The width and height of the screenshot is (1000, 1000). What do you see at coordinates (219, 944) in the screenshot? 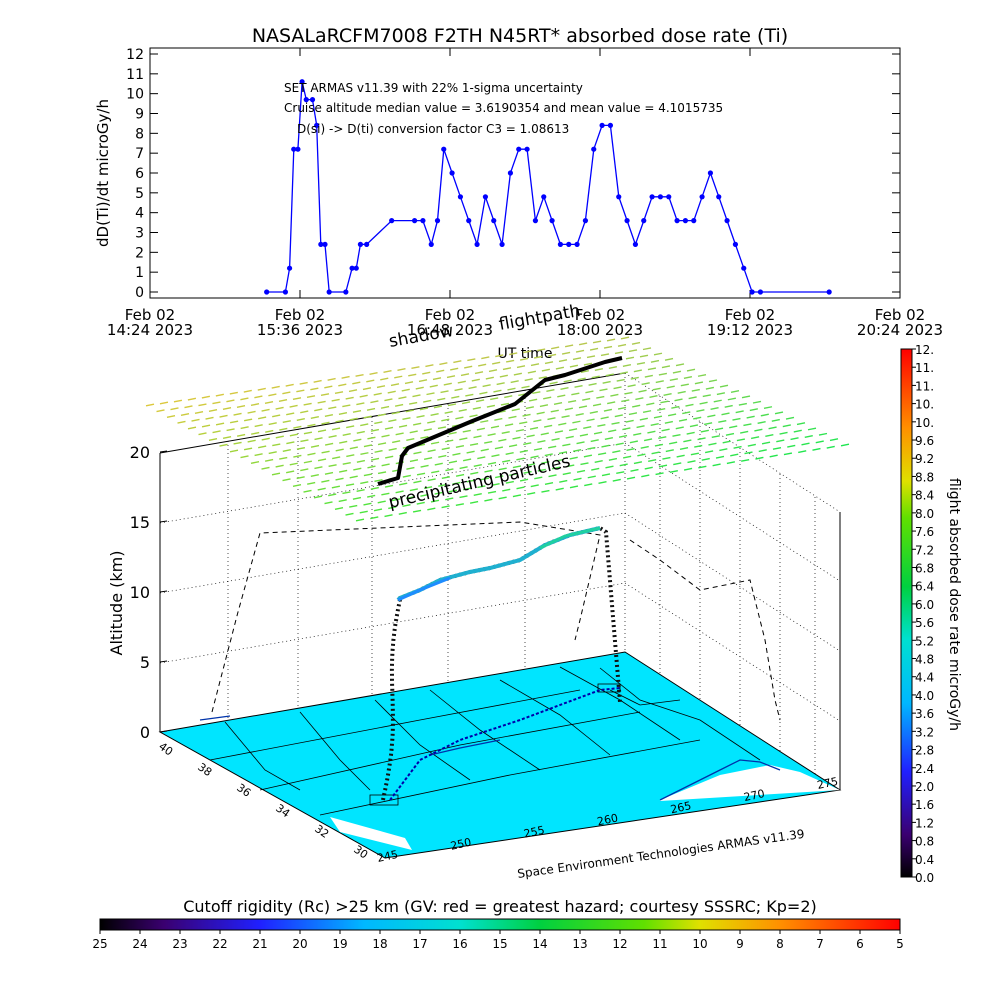
I see `rigidity-colorbar-tick-label: 22` at bounding box center [219, 944].